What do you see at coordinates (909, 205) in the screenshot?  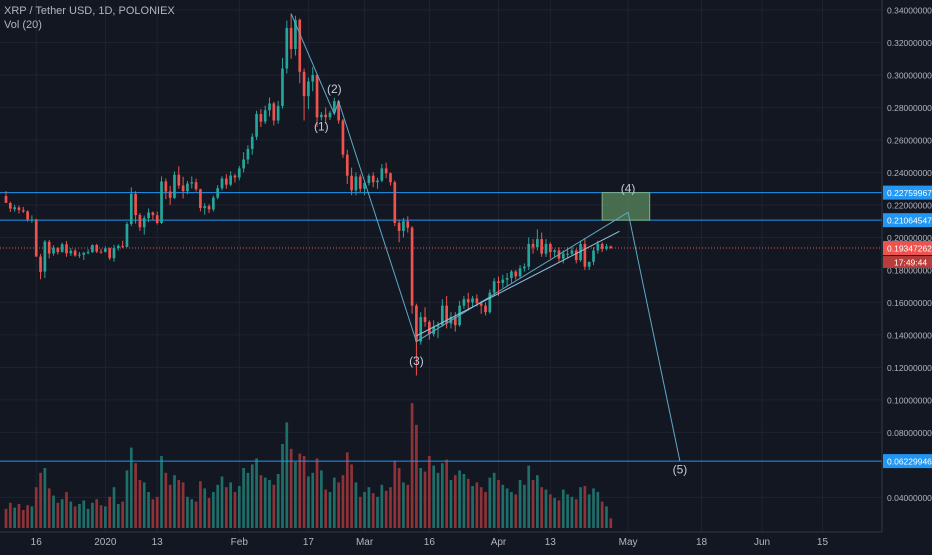 I see `price-tick-label: 0.22000000` at bounding box center [909, 205].